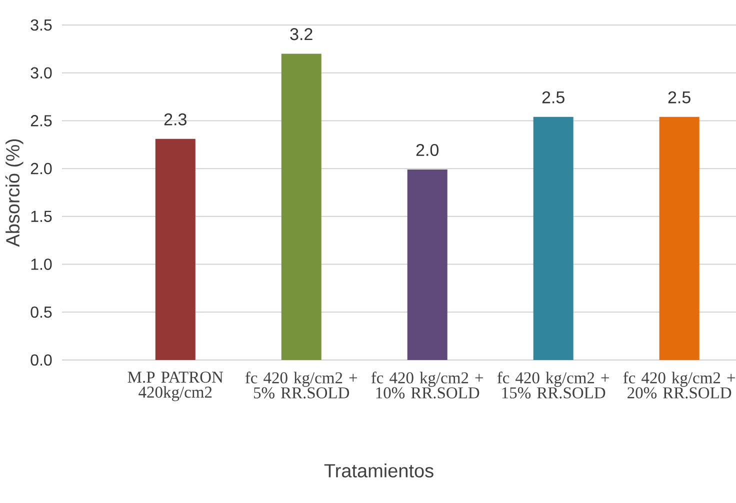 The height and width of the screenshot is (503, 736). I want to click on y-tick-label: 2.0, so click(41, 168).